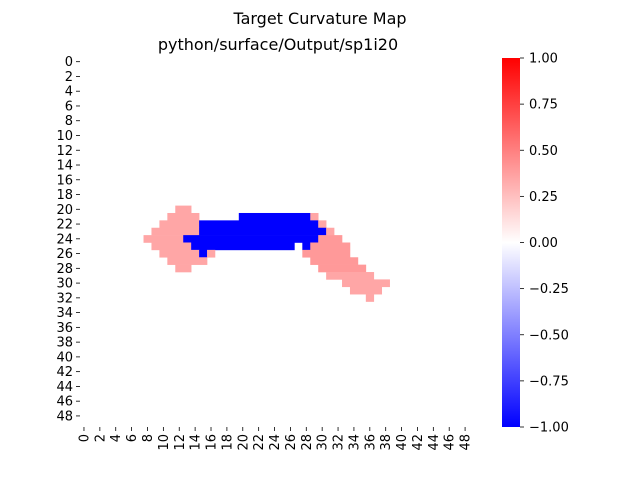 The width and height of the screenshot is (640, 485). Describe the element at coordinates (307, 442) in the screenshot. I see `x-tick-label: 28` at that location.